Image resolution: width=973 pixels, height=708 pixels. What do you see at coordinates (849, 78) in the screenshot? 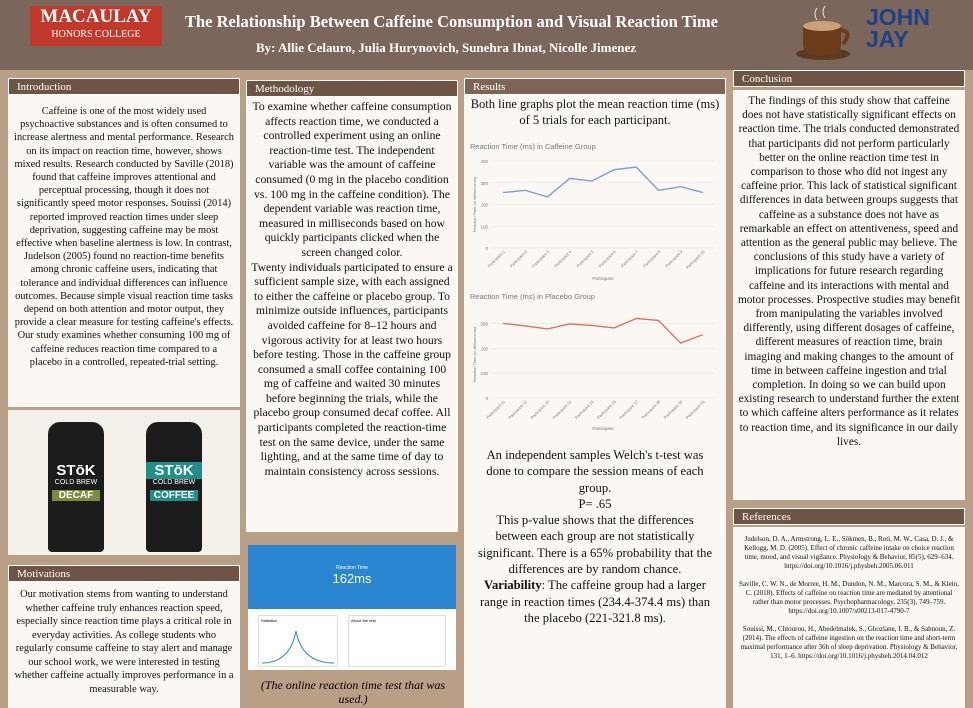
I see `section-heading: Conclusion` at bounding box center [849, 78].